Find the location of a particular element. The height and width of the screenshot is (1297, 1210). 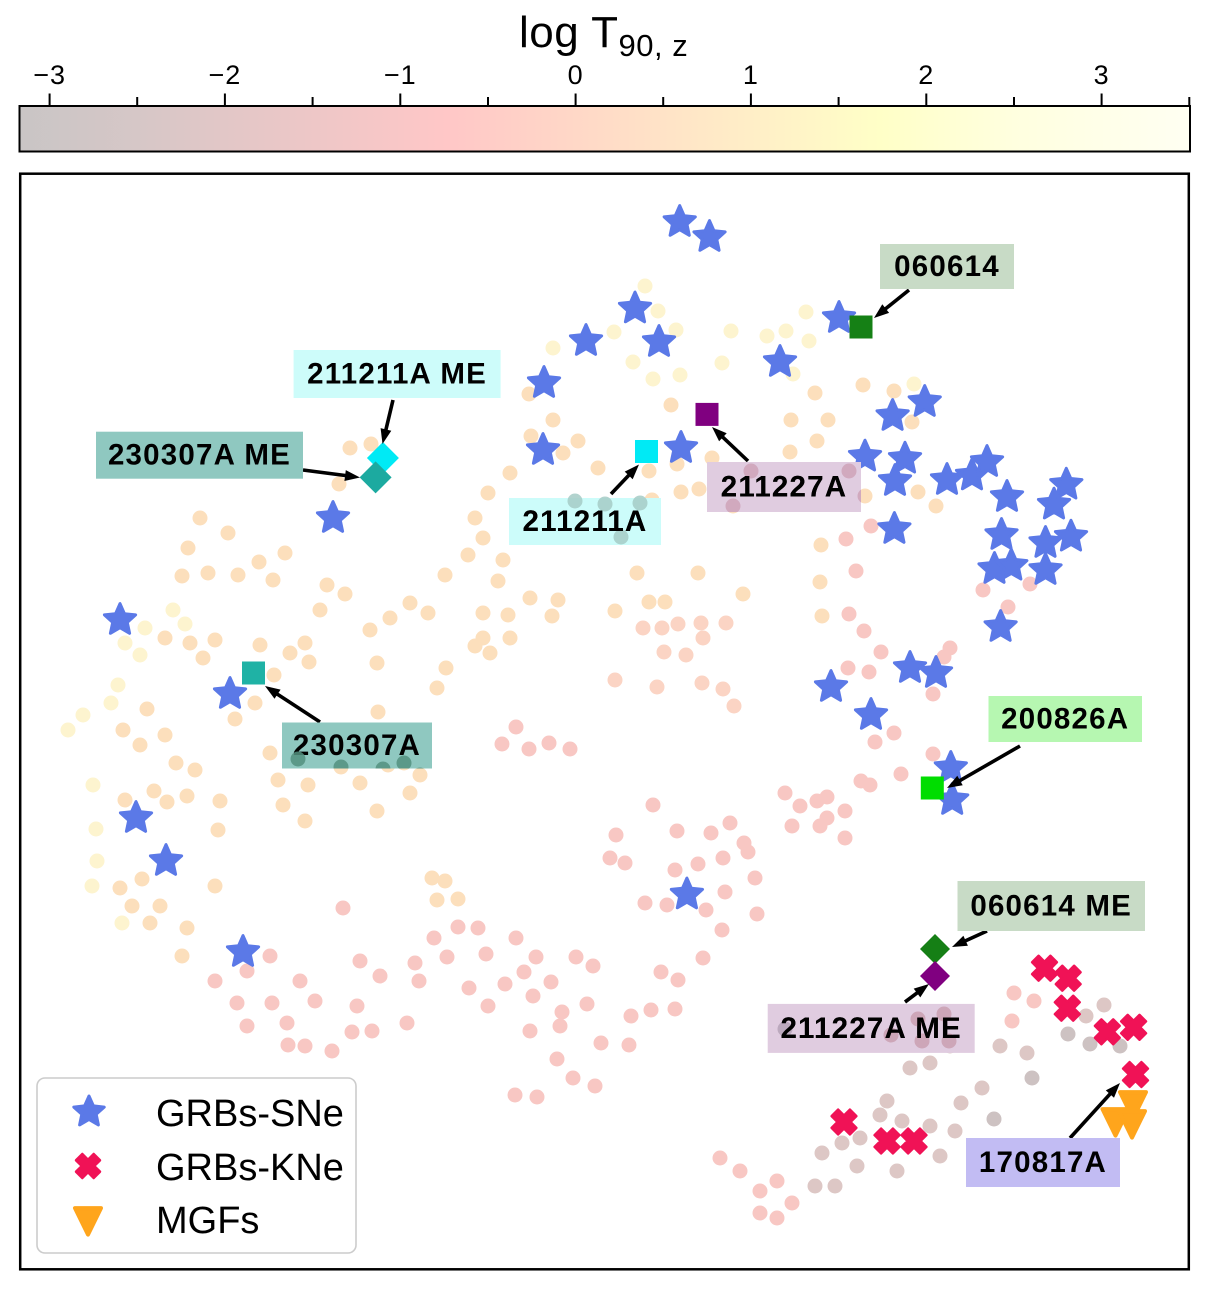

svg-text: 211227A ME is located at coordinates (870, 1028).